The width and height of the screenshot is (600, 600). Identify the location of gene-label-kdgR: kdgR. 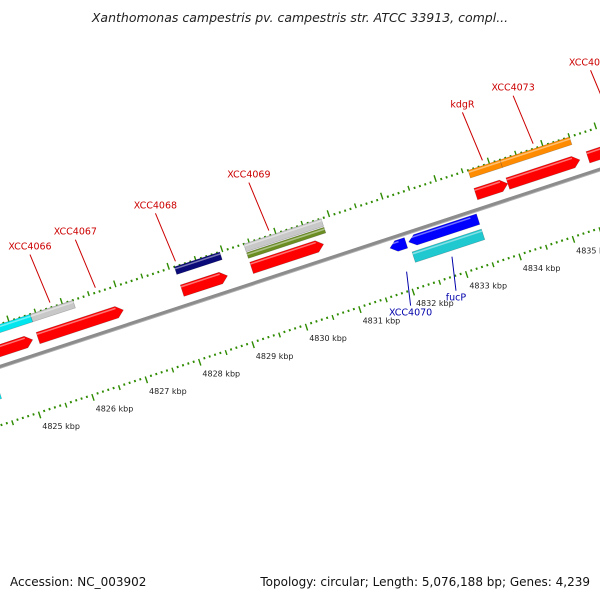
(462, 104).